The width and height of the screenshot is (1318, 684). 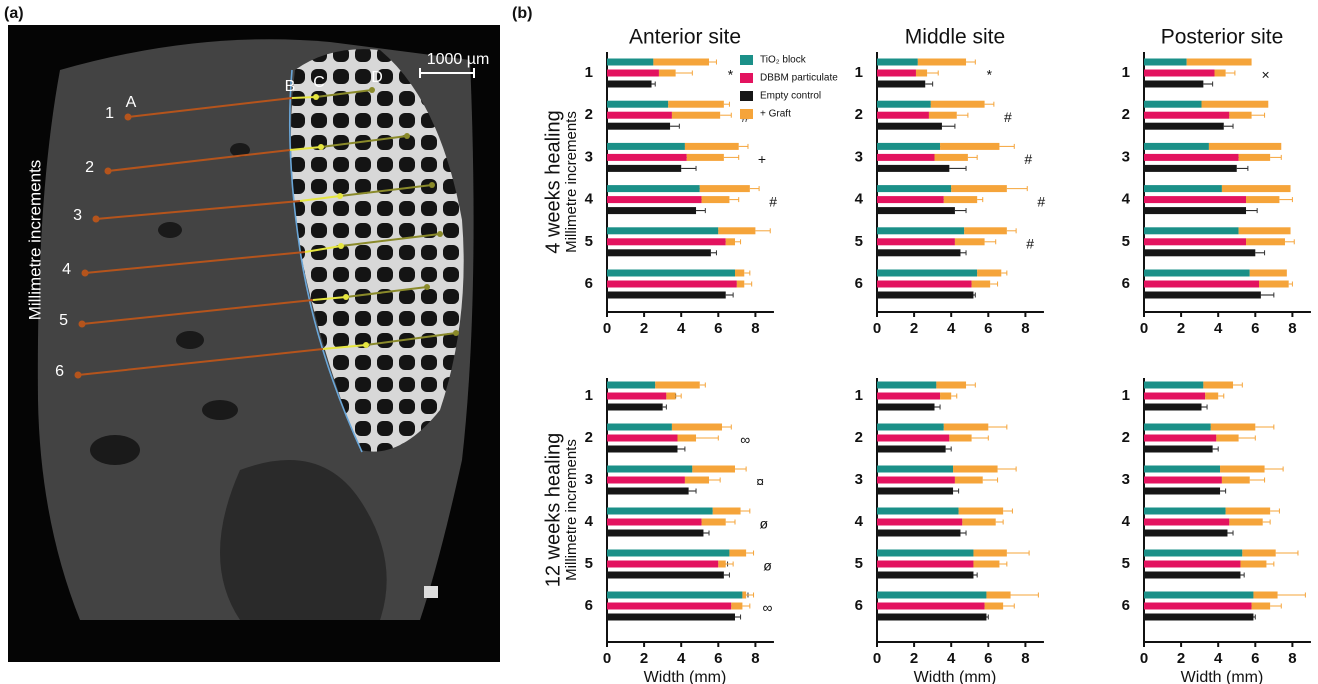 I want to click on row-label: 4 weeks healing, so click(x=553, y=181).